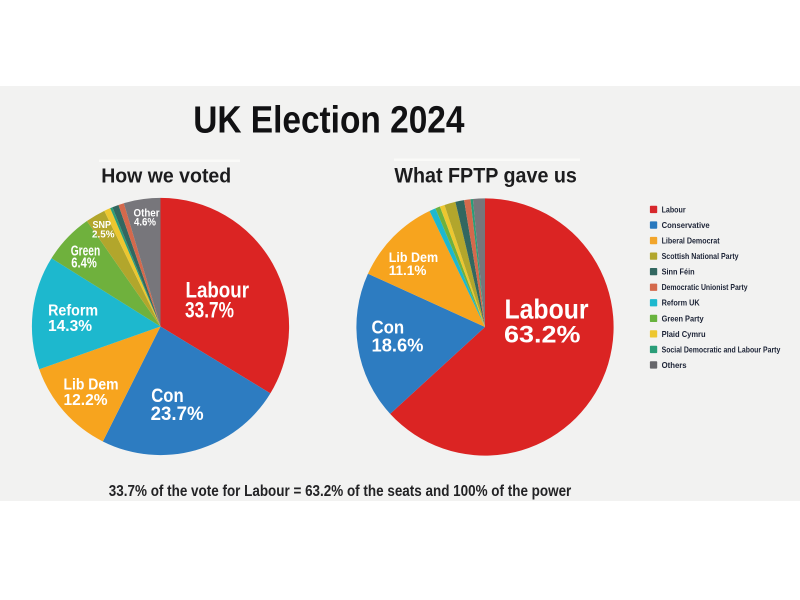  What do you see at coordinates (103, 234) in the screenshot?
I see `svg-text: 2.5%` at bounding box center [103, 234].